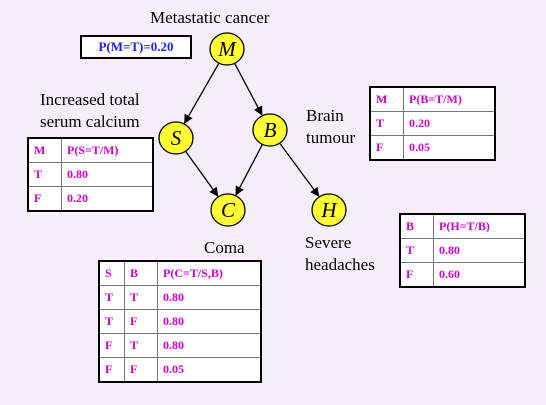  Describe the element at coordinates (44, 174) in the screenshot. I see `cpt-s-cell: T` at that location.